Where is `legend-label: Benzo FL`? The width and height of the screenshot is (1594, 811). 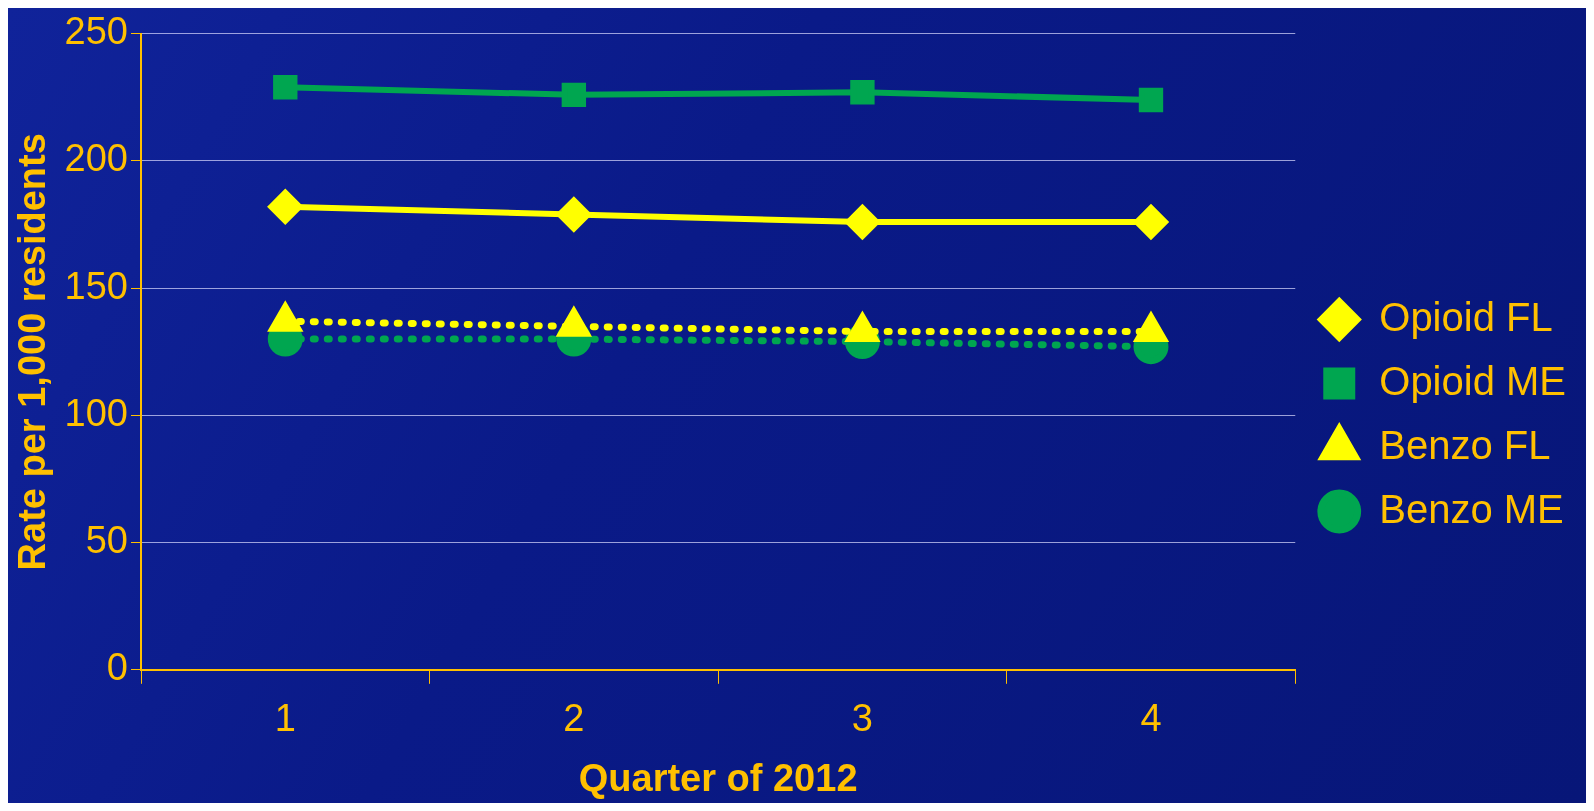 legend-label: Benzo FL is located at coordinates (1465, 444).